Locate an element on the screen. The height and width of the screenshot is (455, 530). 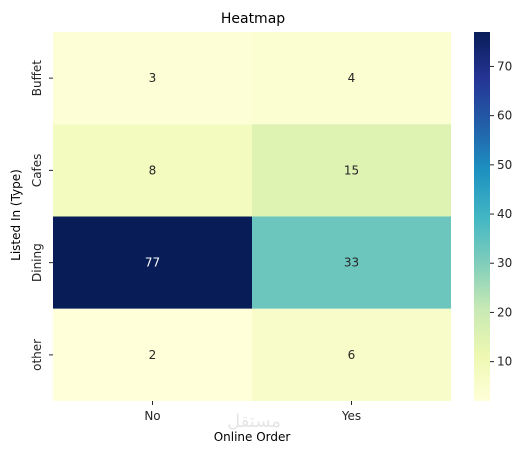
cell-value-label: 77 is located at coordinates (152, 263).